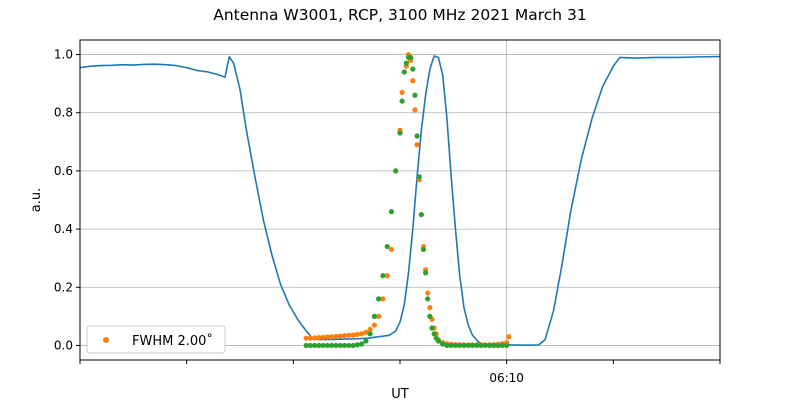  I want to click on y-ticks: 0.0 0.2 0.4 0.6 0.8 1.0, so click(67, 200).